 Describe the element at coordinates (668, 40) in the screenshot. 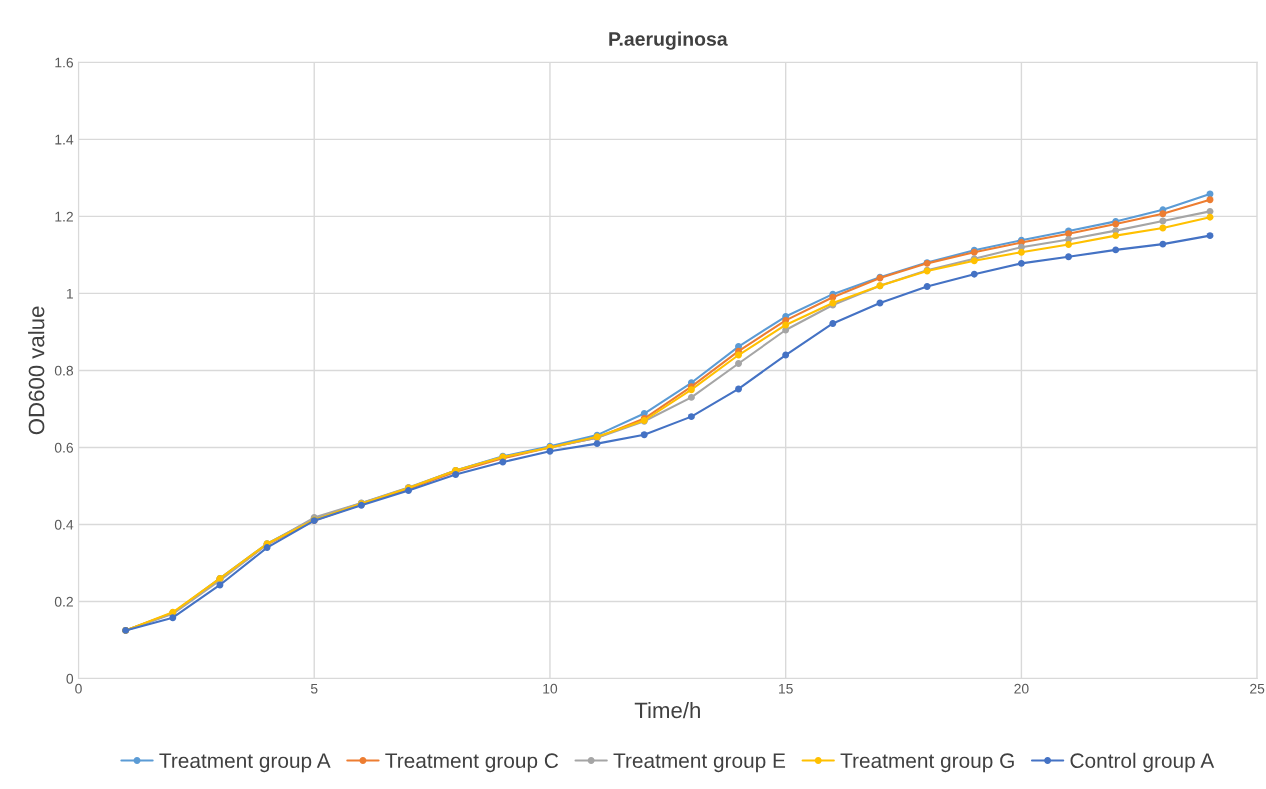

I see `chart-title: P.aeruginosa` at that location.